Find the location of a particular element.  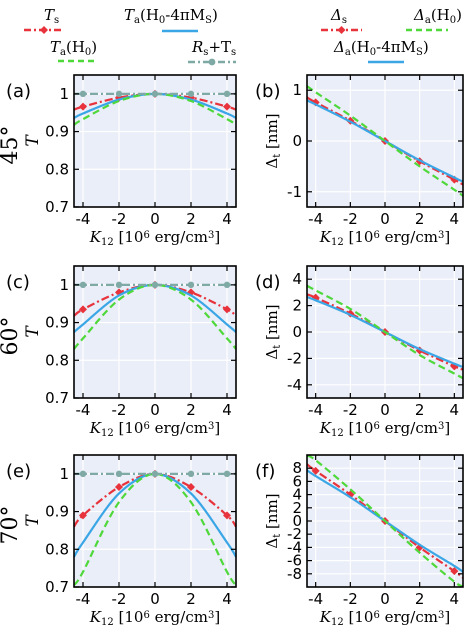

legend-ts: Ts is located at coordinates (44, 20).